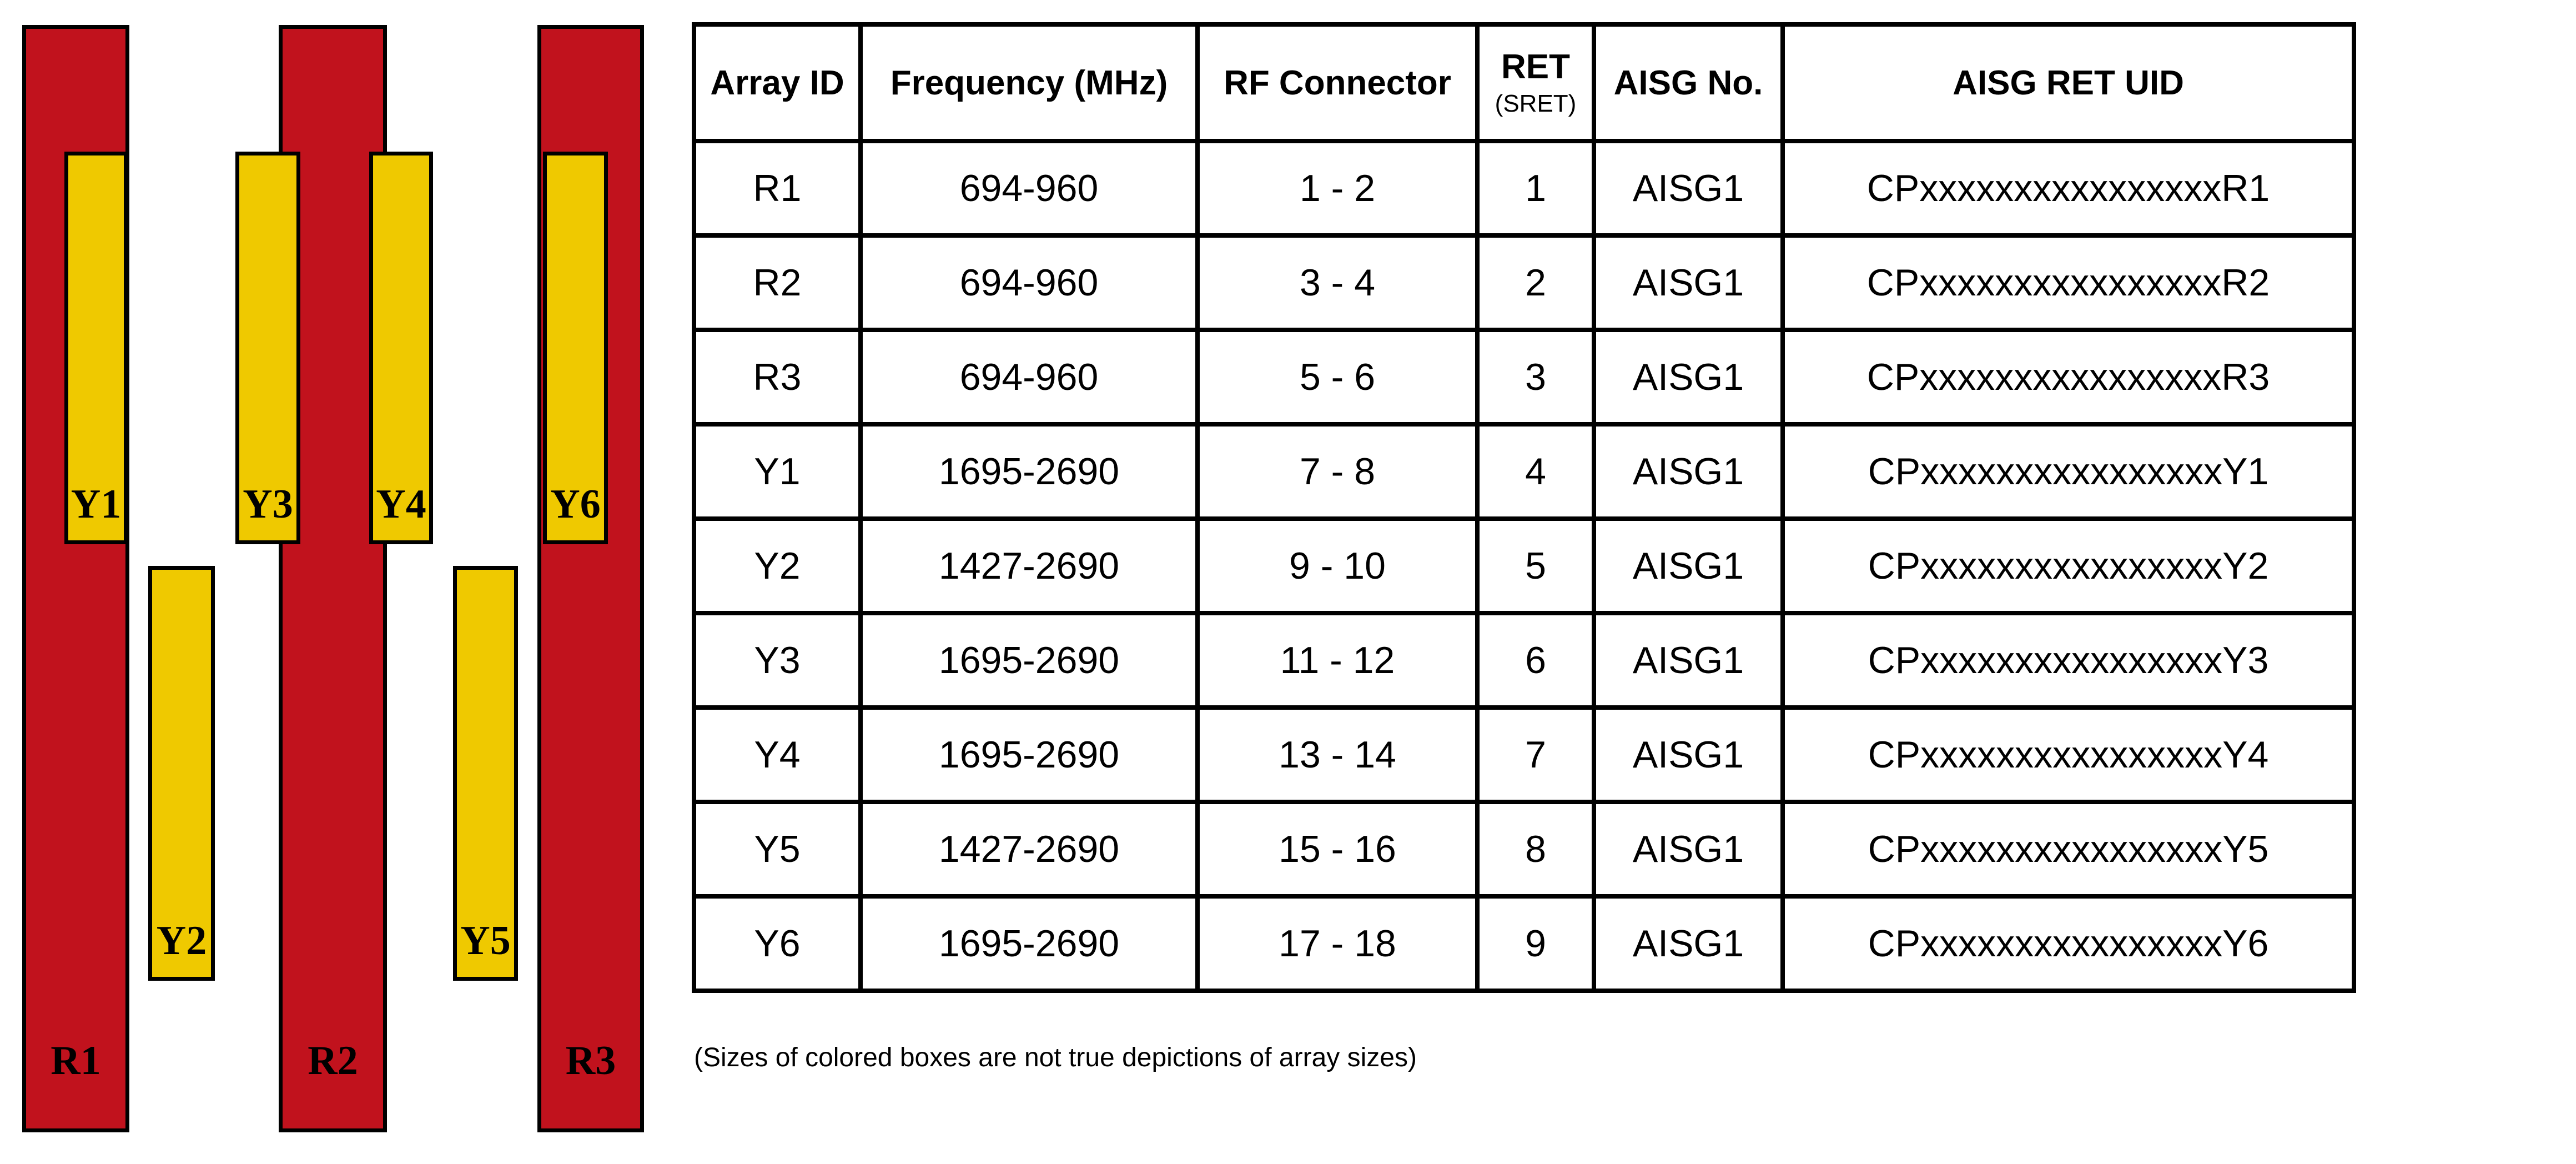 The width and height of the screenshot is (2576, 1164). What do you see at coordinates (2068, 849) in the screenshot?
I see `cell-aisg-ret-uid: CPxxxxxxxxxxxxxxxxY5` at bounding box center [2068, 849].